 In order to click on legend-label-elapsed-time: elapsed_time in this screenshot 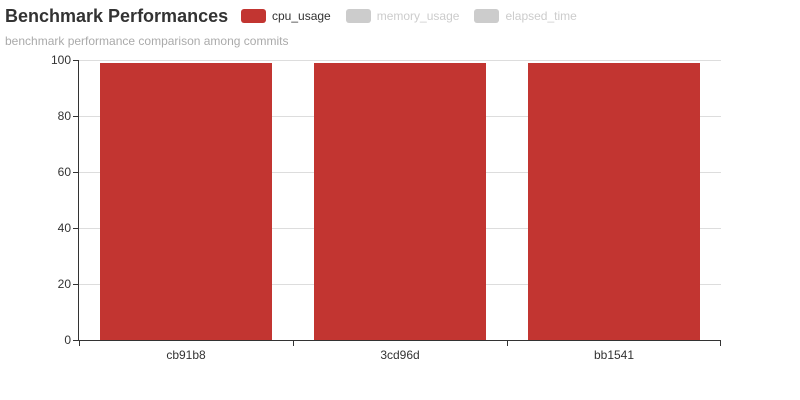, I will do `click(541, 16)`.